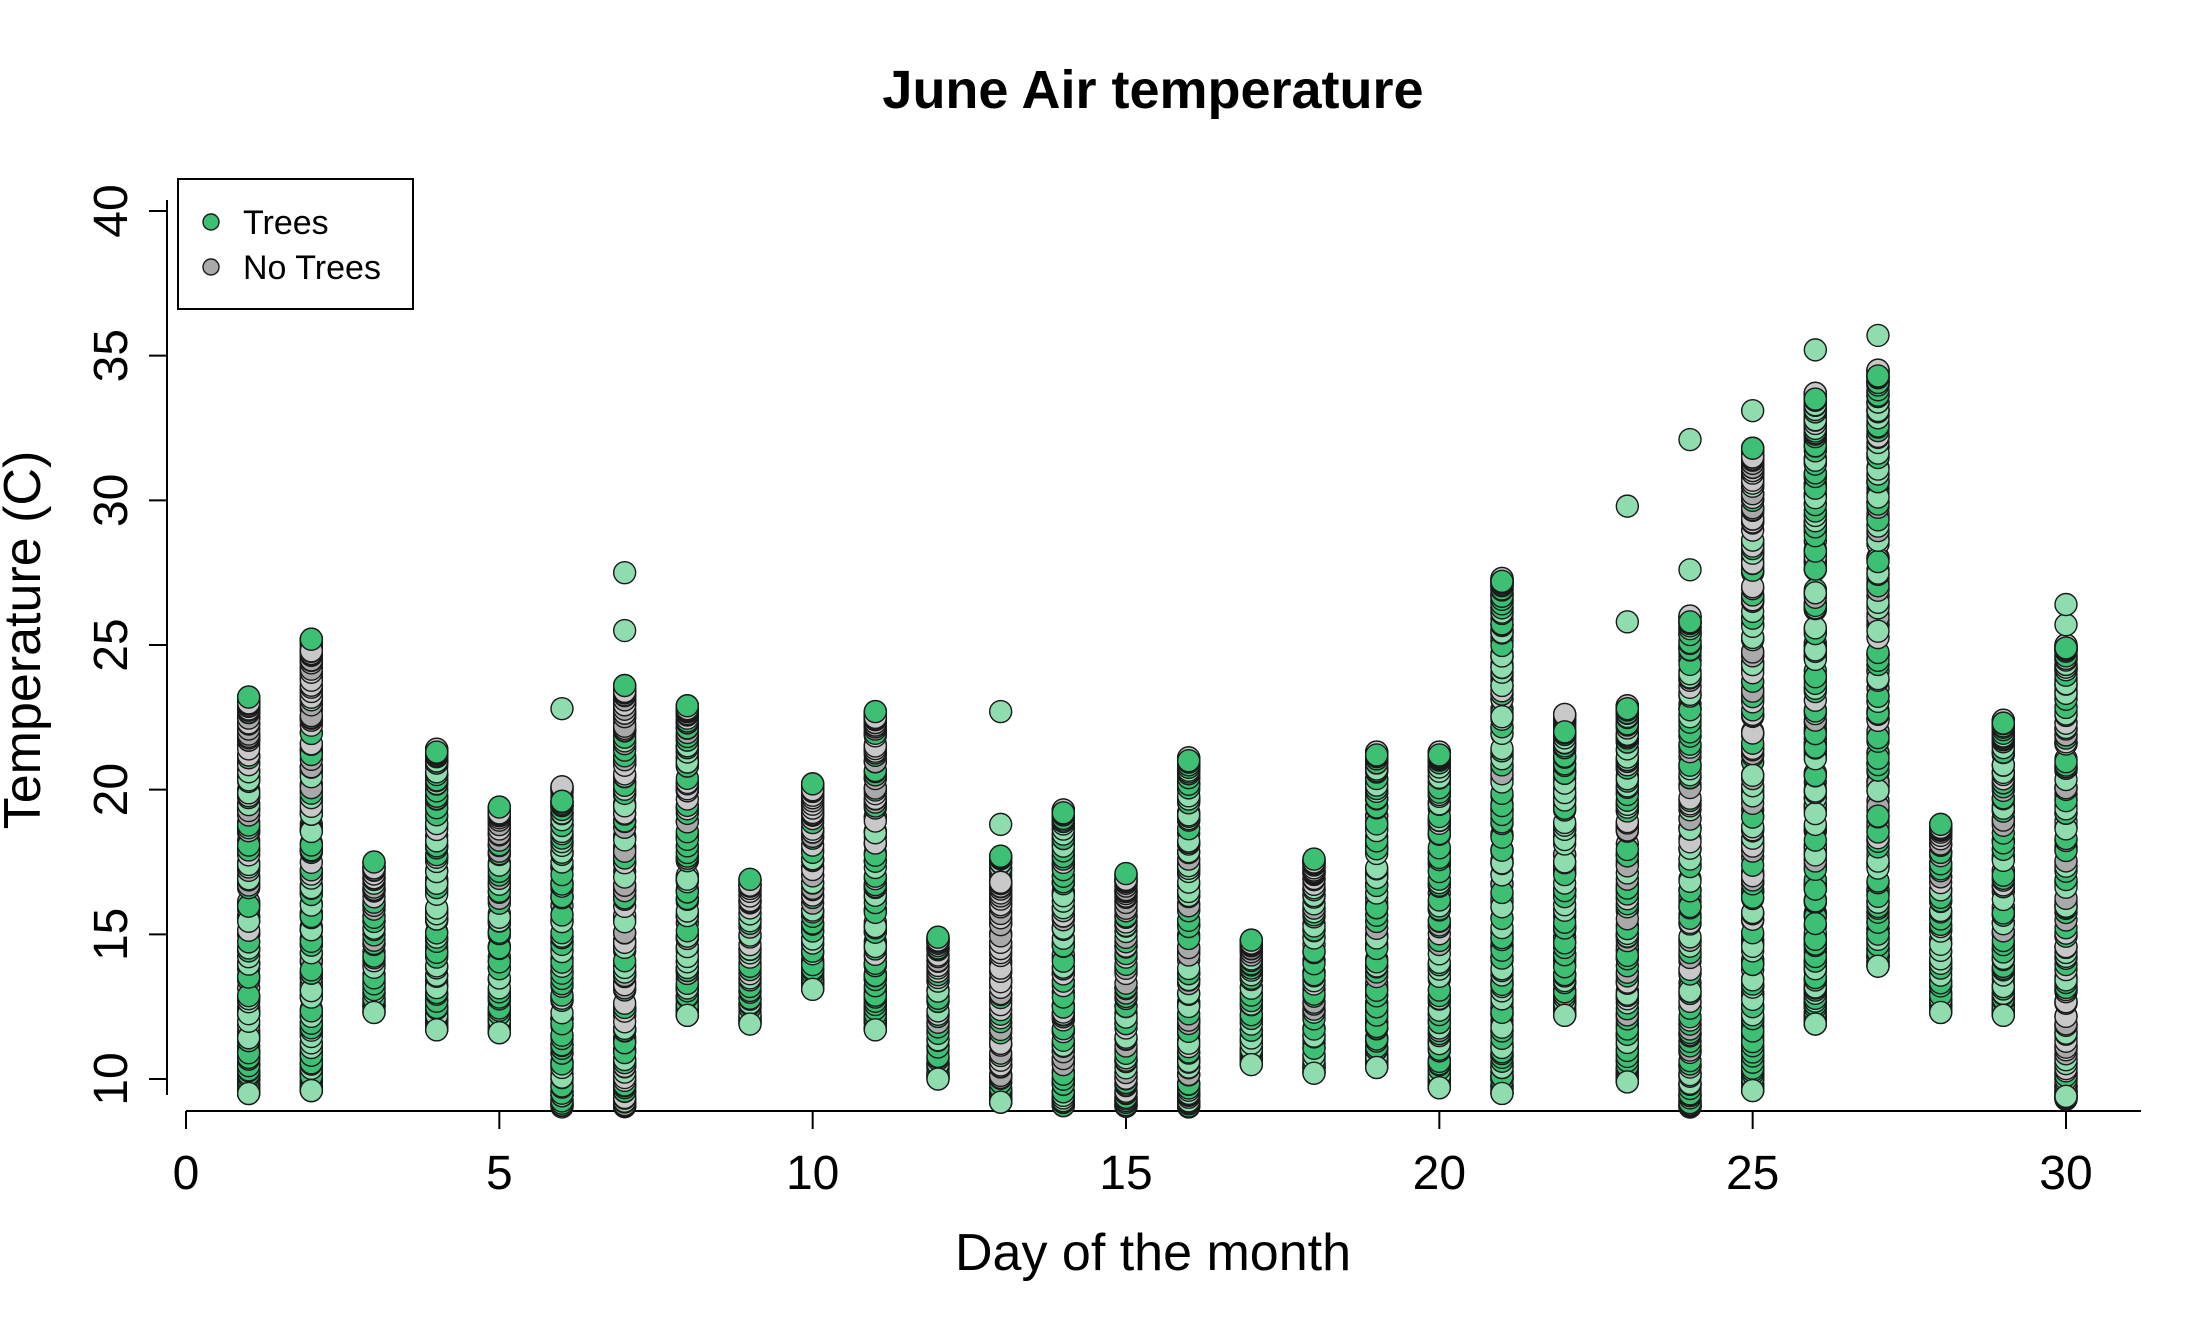 Image resolution: width=2200 pixels, height=1320 pixels. I want to click on y-tick-label: 40, so click(111, 210).